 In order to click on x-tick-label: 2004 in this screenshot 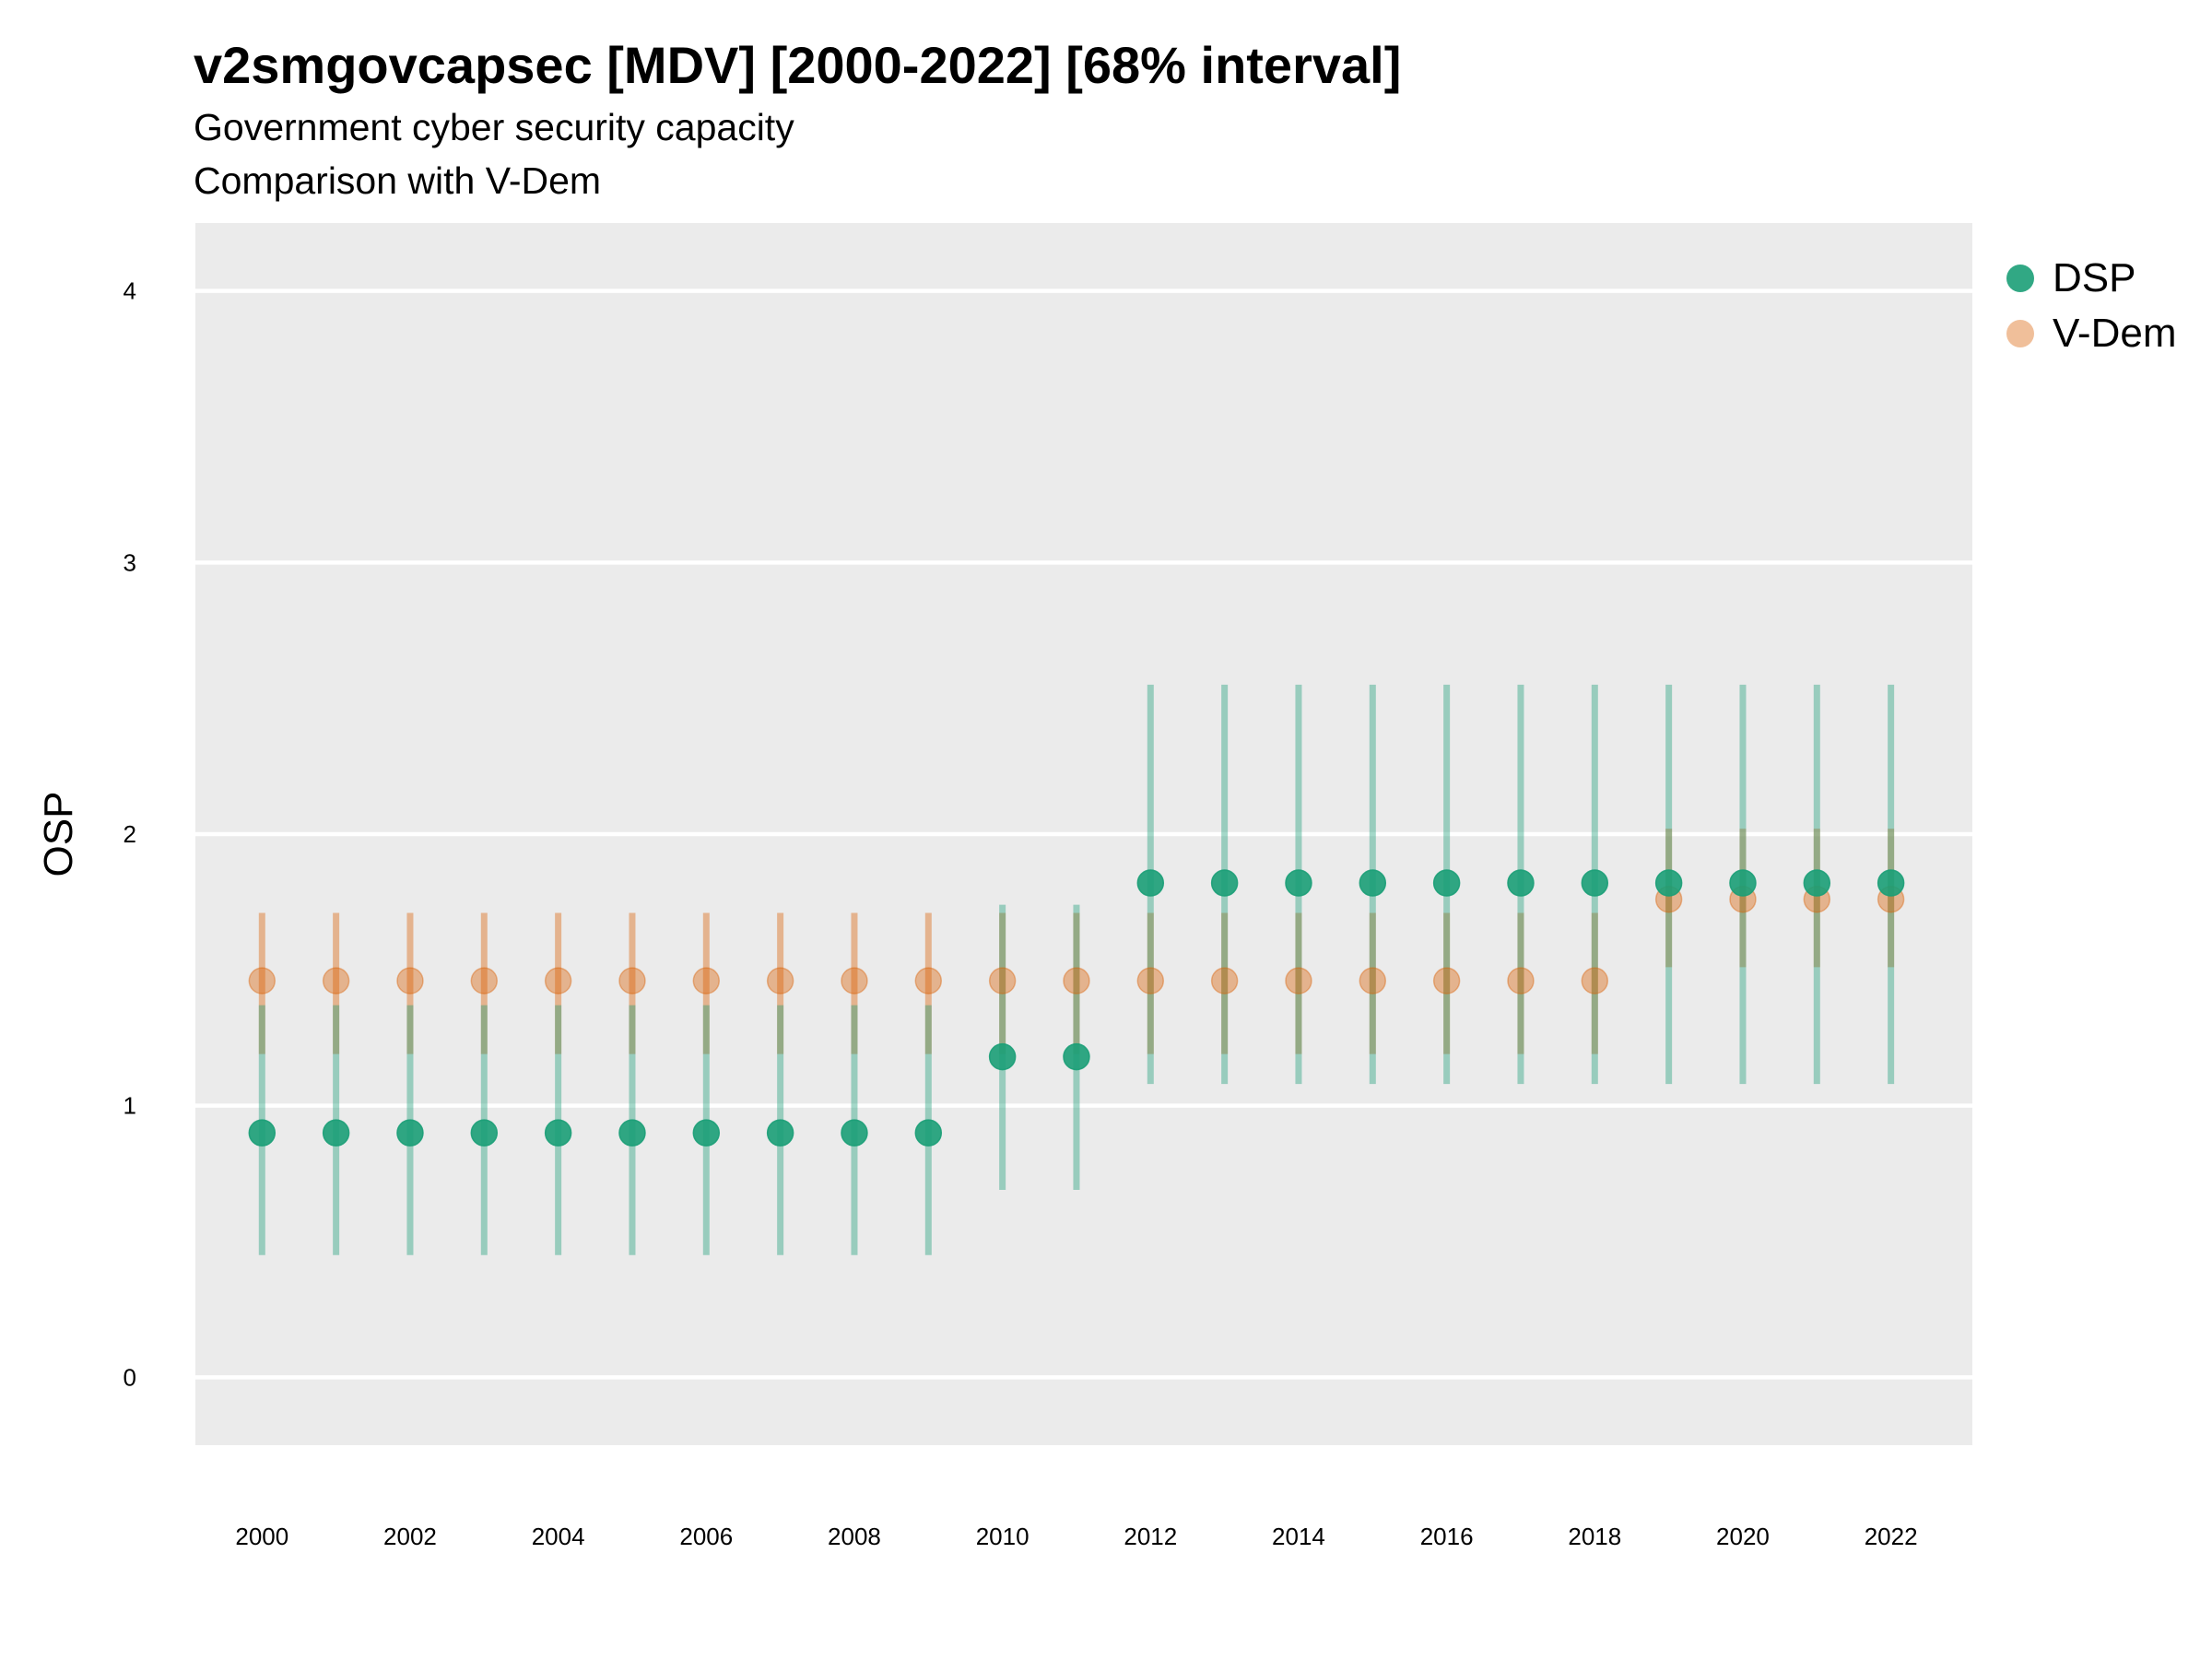, I will do `click(558, 1536)`.